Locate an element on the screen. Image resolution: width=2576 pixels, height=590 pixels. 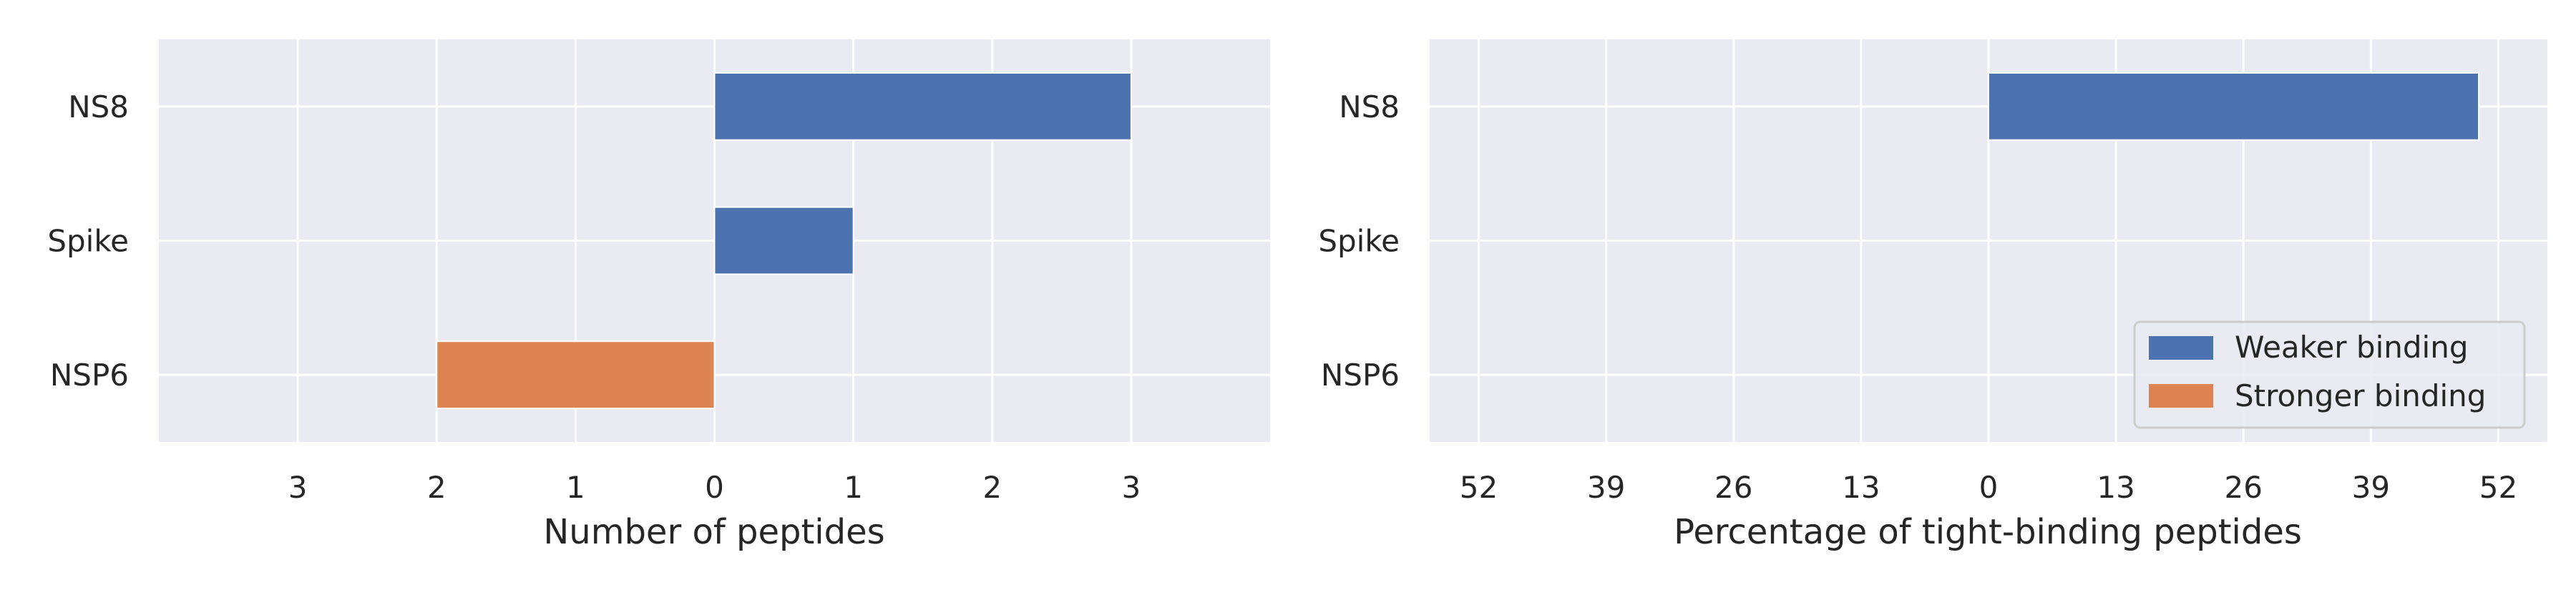
legend-label-weaker-binding: Weaker binding is located at coordinates (2351, 348).